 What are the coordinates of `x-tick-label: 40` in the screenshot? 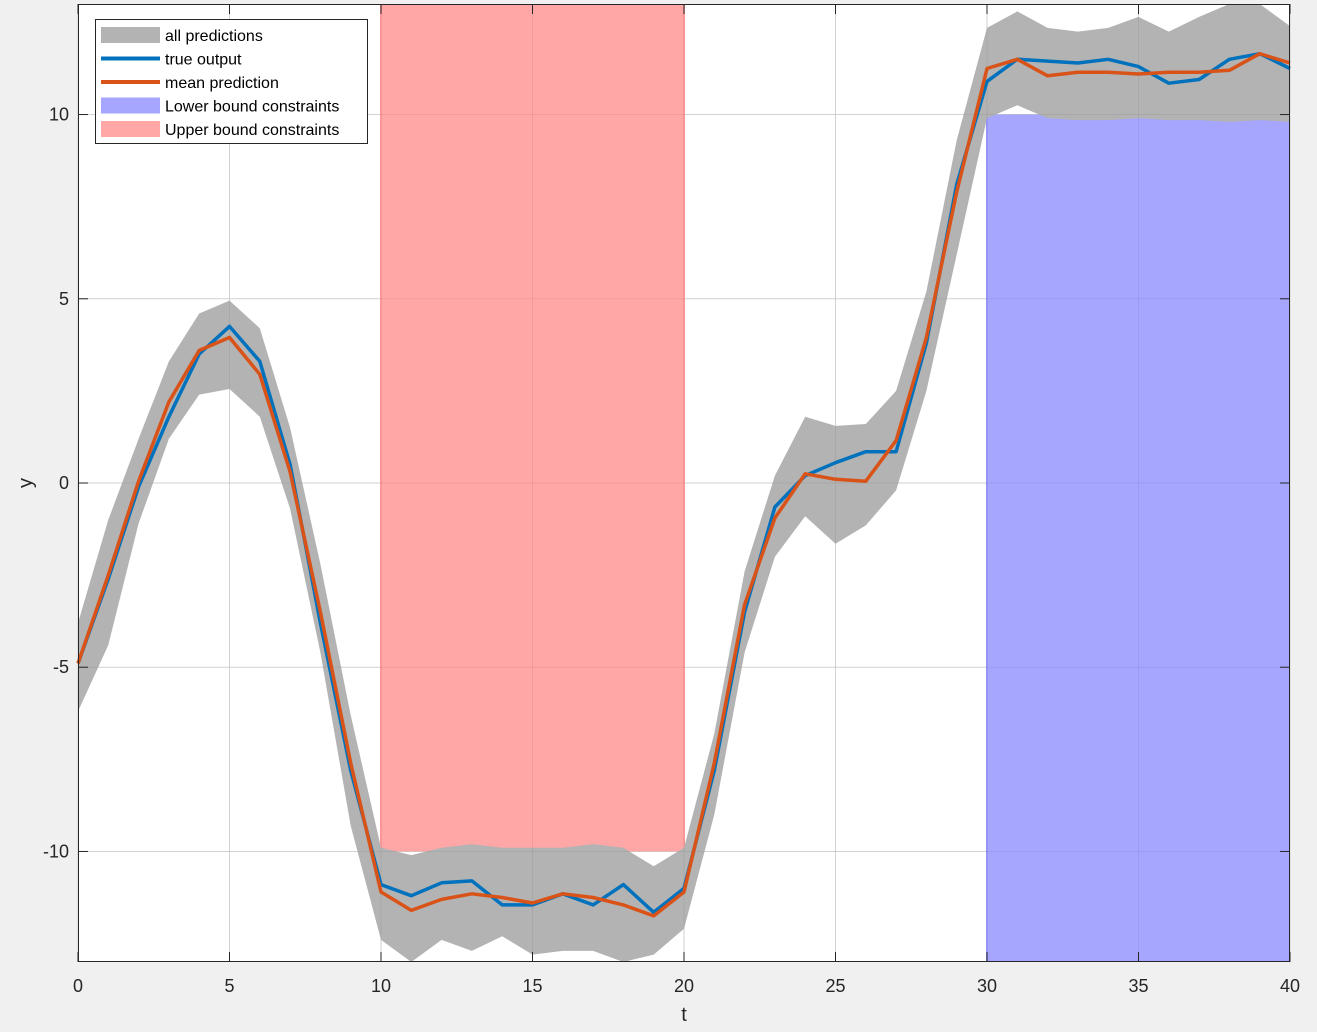 It's located at (1290, 986).